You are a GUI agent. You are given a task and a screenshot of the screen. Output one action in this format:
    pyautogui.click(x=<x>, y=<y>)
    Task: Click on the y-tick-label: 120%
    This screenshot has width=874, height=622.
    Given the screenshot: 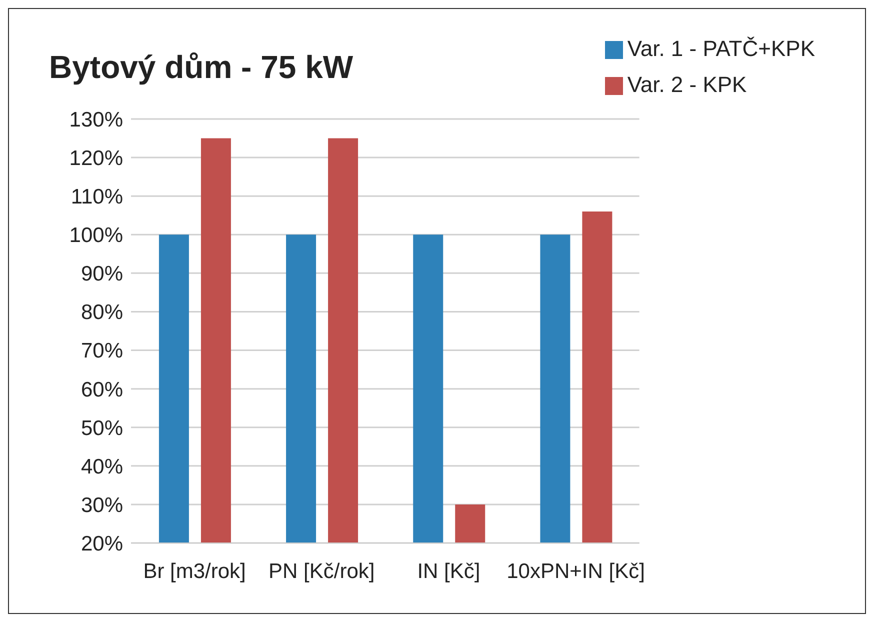 What is the action you would take?
    pyautogui.click(x=96, y=158)
    